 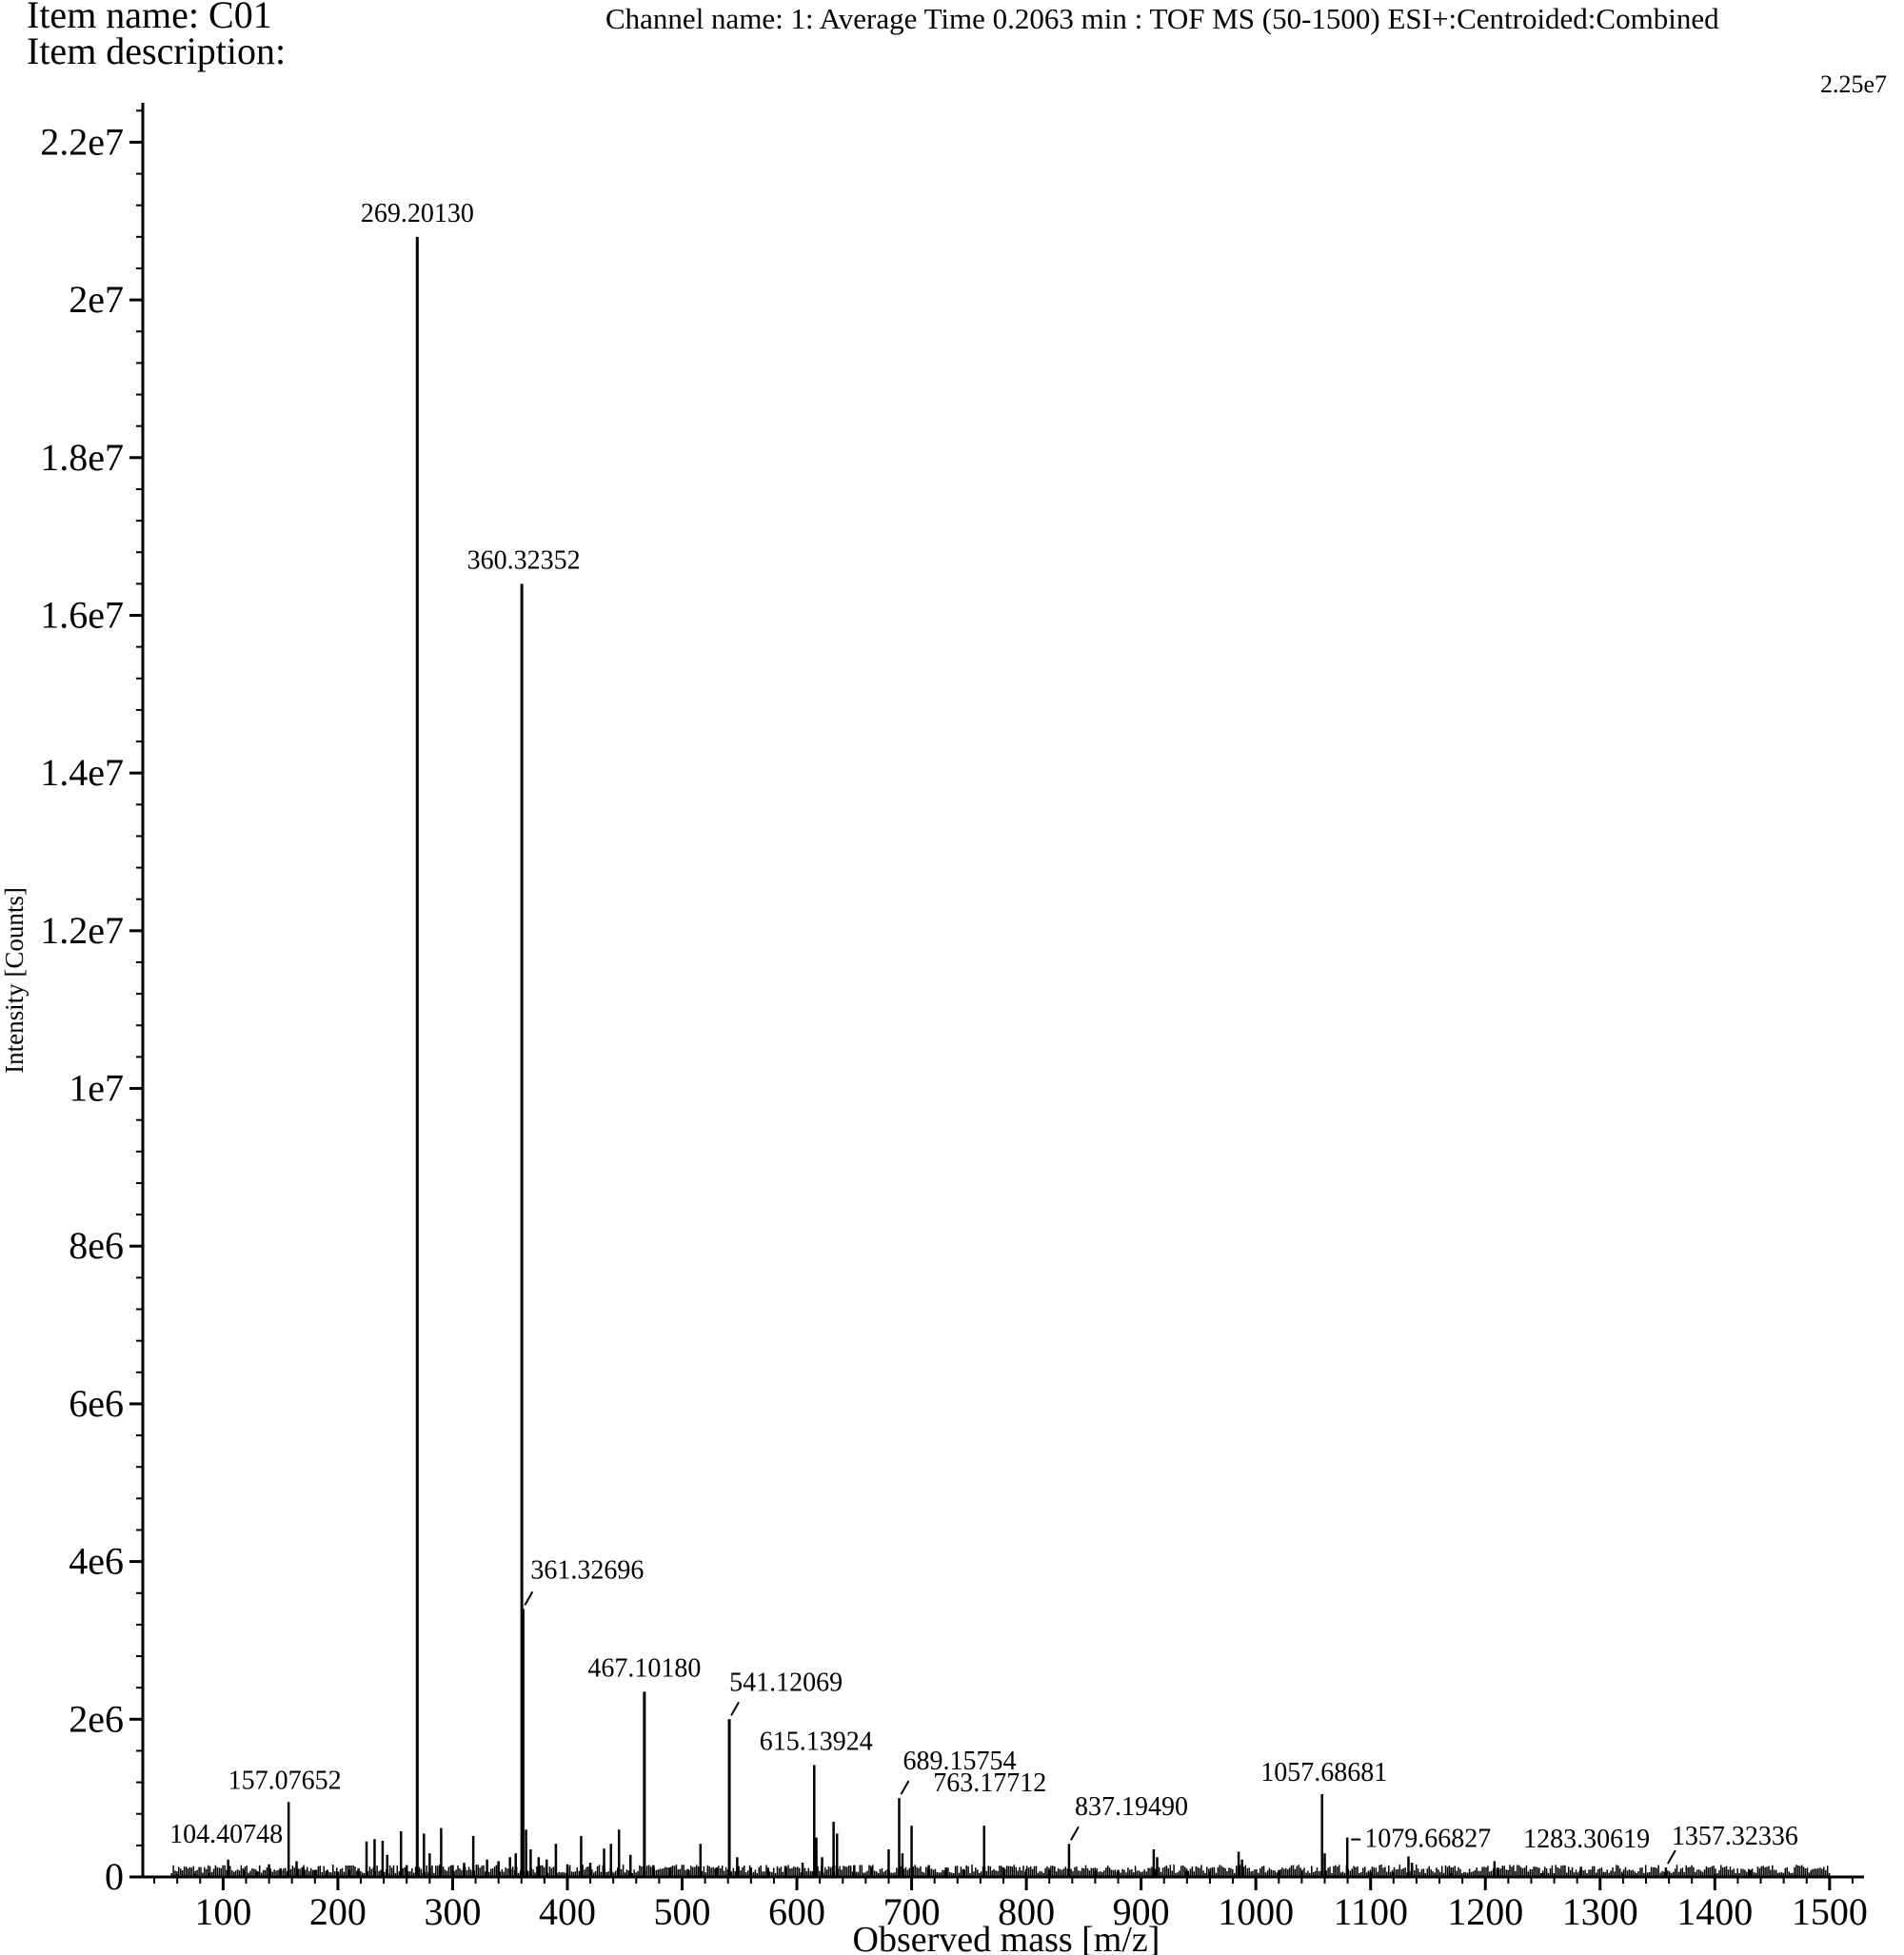 I want to click on peak-label: 837.19490, so click(x=1131, y=1807).